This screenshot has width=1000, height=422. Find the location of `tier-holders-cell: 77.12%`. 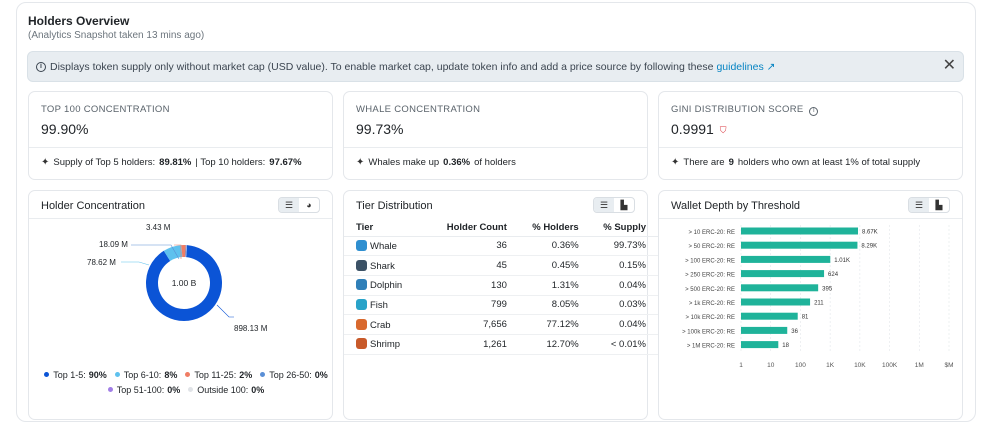

tier-holders-cell: 77.12% is located at coordinates (555, 325).